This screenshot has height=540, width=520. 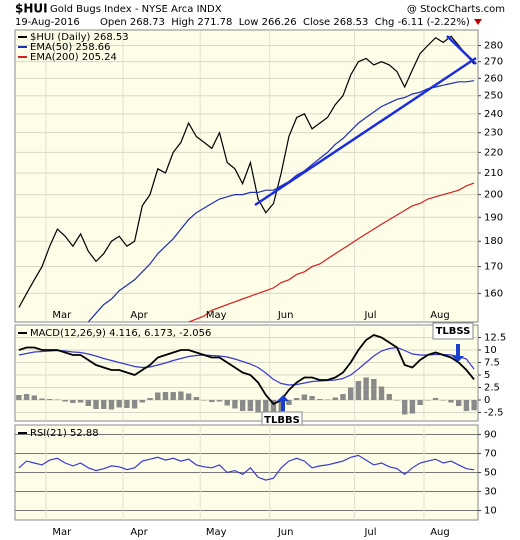 I want to click on y-tick-label: 5, so click(x=487, y=375).